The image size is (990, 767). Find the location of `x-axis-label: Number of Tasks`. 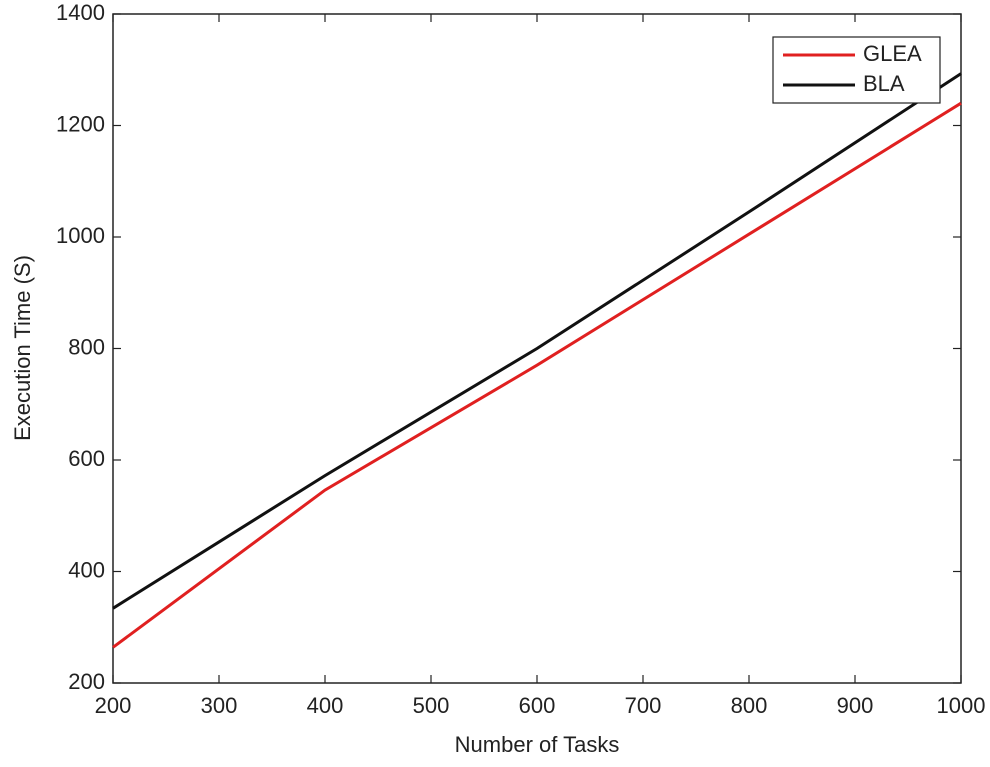

x-axis-label: Number of Tasks is located at coordinates (537, 744).